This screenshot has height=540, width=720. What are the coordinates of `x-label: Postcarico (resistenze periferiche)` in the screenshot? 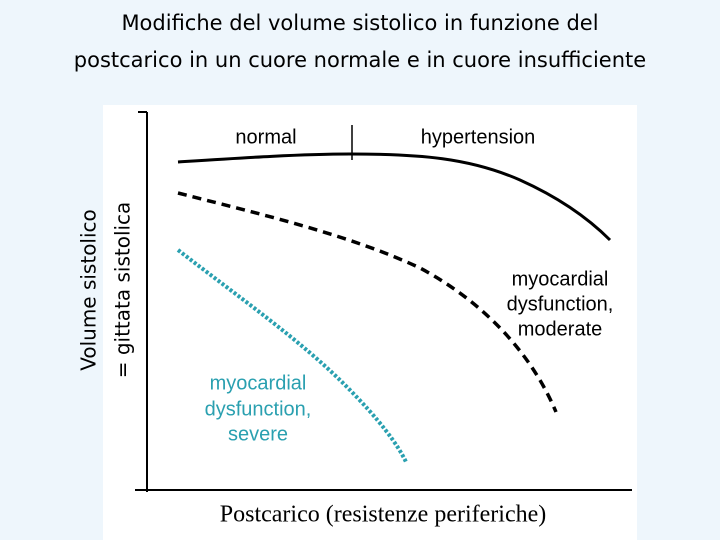 It's located at (383, 515).